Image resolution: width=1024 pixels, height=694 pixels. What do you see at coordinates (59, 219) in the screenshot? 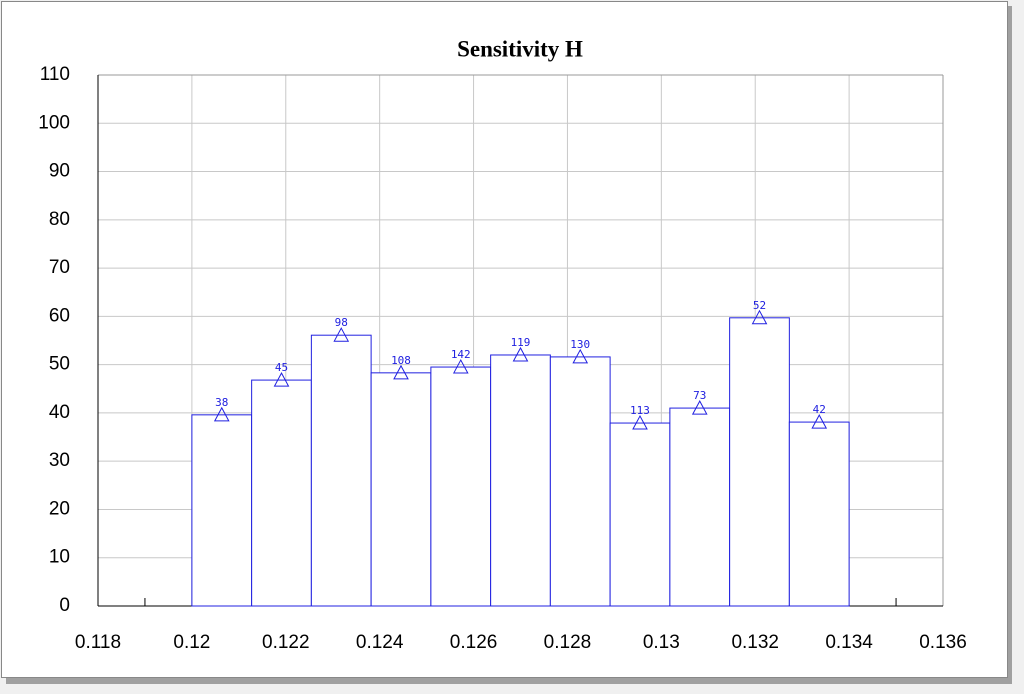
I see `y-tick-label: 80` at bounding box center [59, 219].